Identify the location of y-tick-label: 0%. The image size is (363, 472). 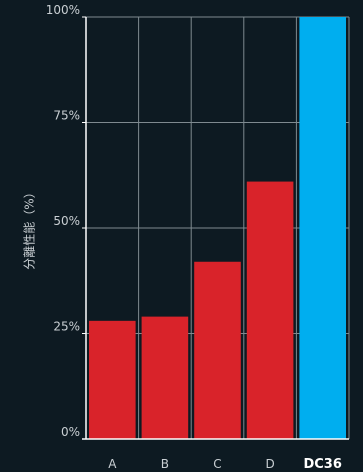
(70, 432).